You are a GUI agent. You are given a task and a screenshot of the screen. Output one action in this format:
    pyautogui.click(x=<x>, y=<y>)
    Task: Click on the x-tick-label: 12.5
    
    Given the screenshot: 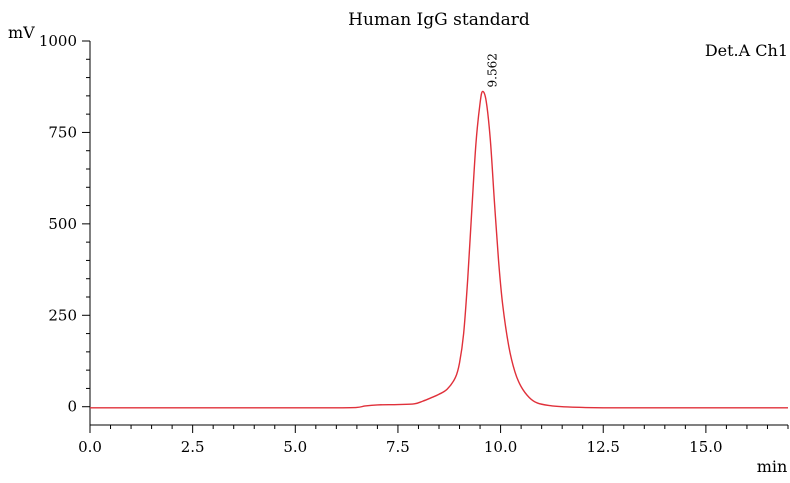 What is the action you would take?
    pyautogui.click(x=603, y=447)
    